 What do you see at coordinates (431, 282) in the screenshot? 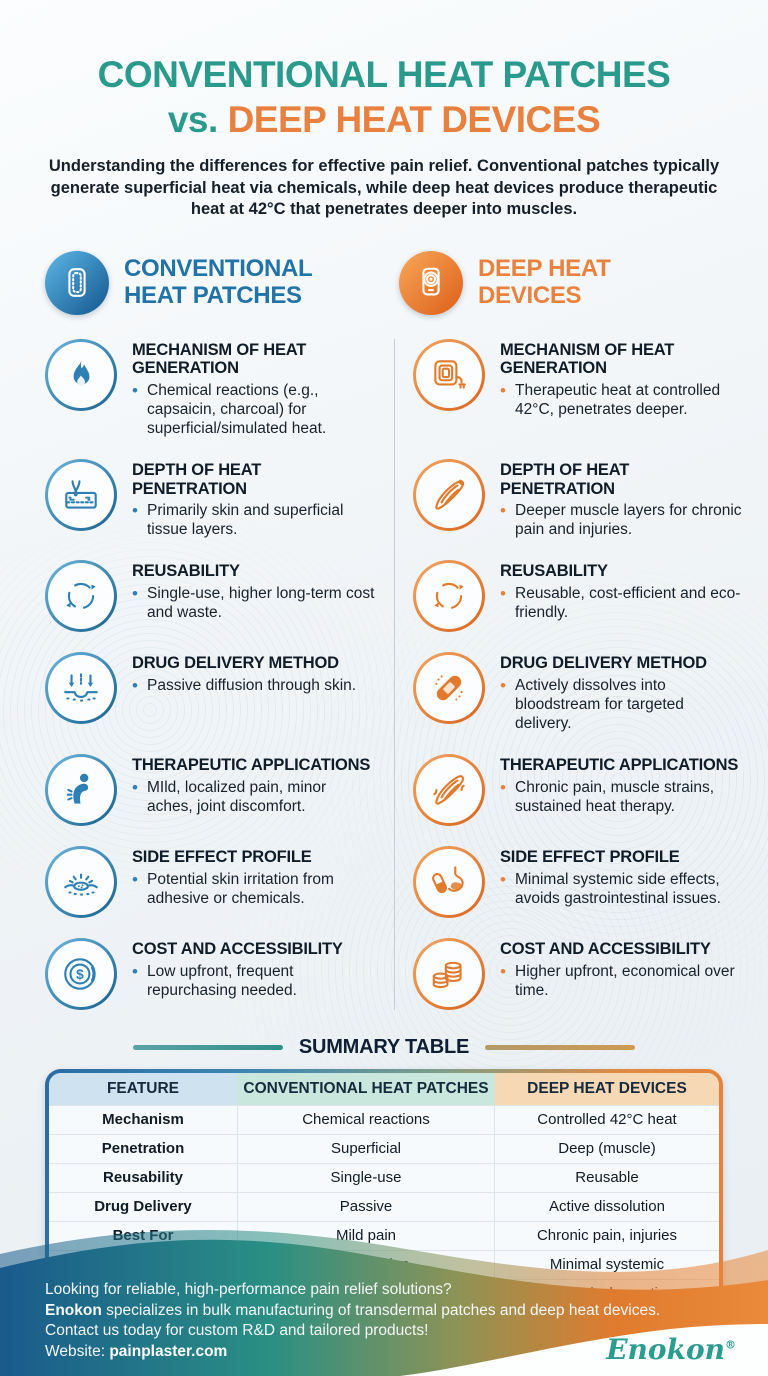
I see `device-icon` at bounding box center [431, 282].